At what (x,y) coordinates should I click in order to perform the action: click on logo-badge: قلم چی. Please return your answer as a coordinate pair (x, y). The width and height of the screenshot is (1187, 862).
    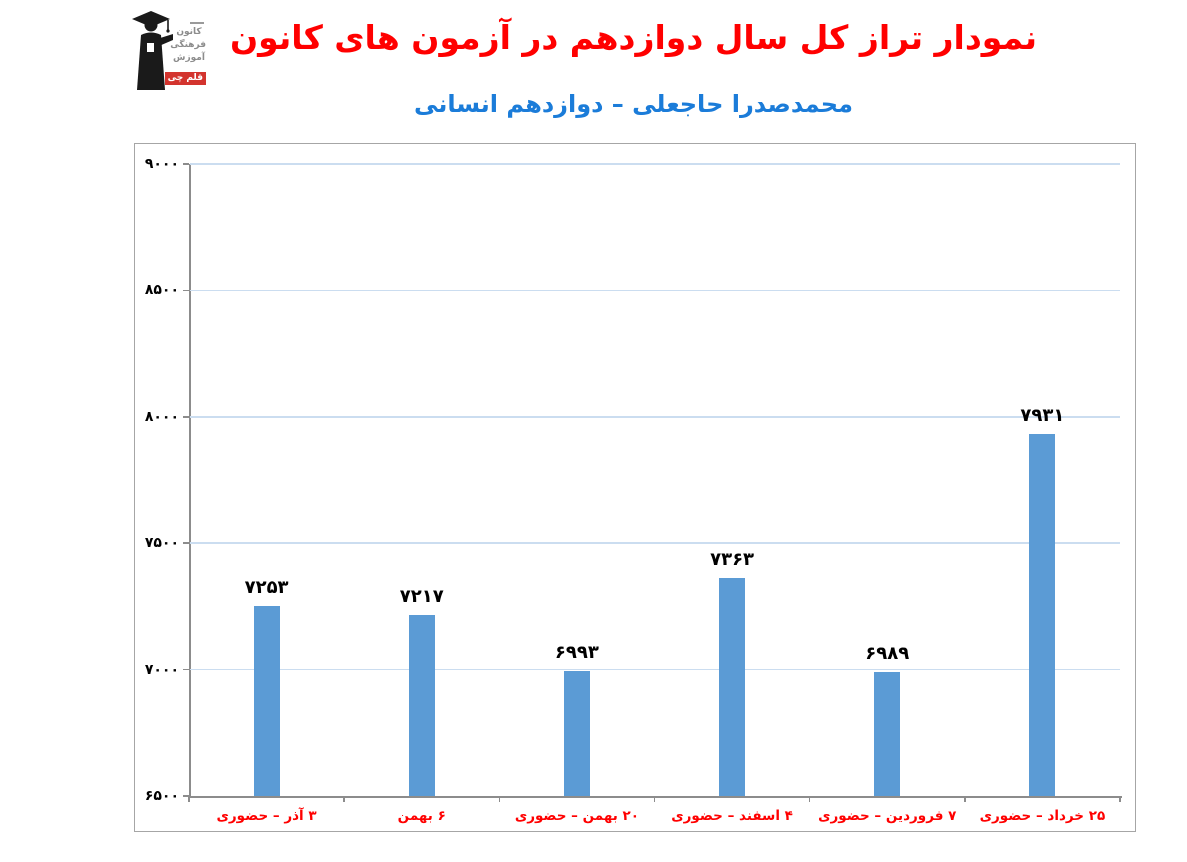
    Looking at the image, I should click on (185, 78).